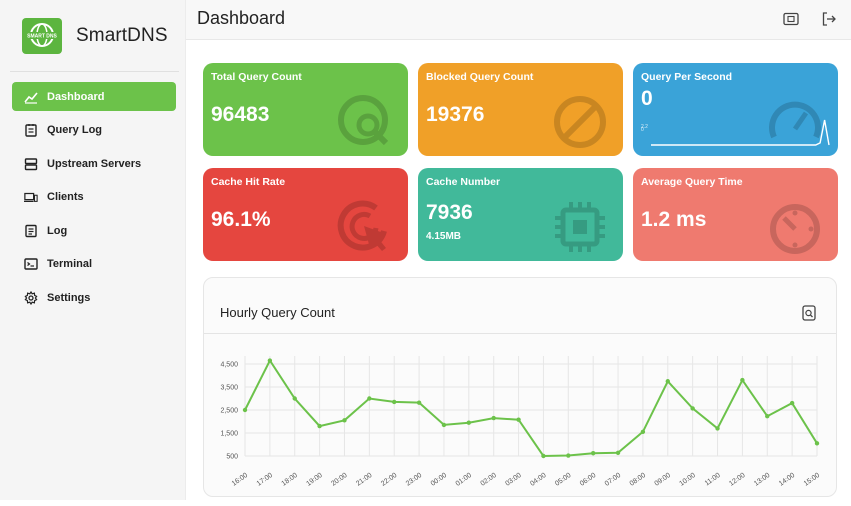 The image size is (851, 506). Describe the element at coordinates (339, 480) in the screenshot. I see `x-tick-label: 20:00` at that location.